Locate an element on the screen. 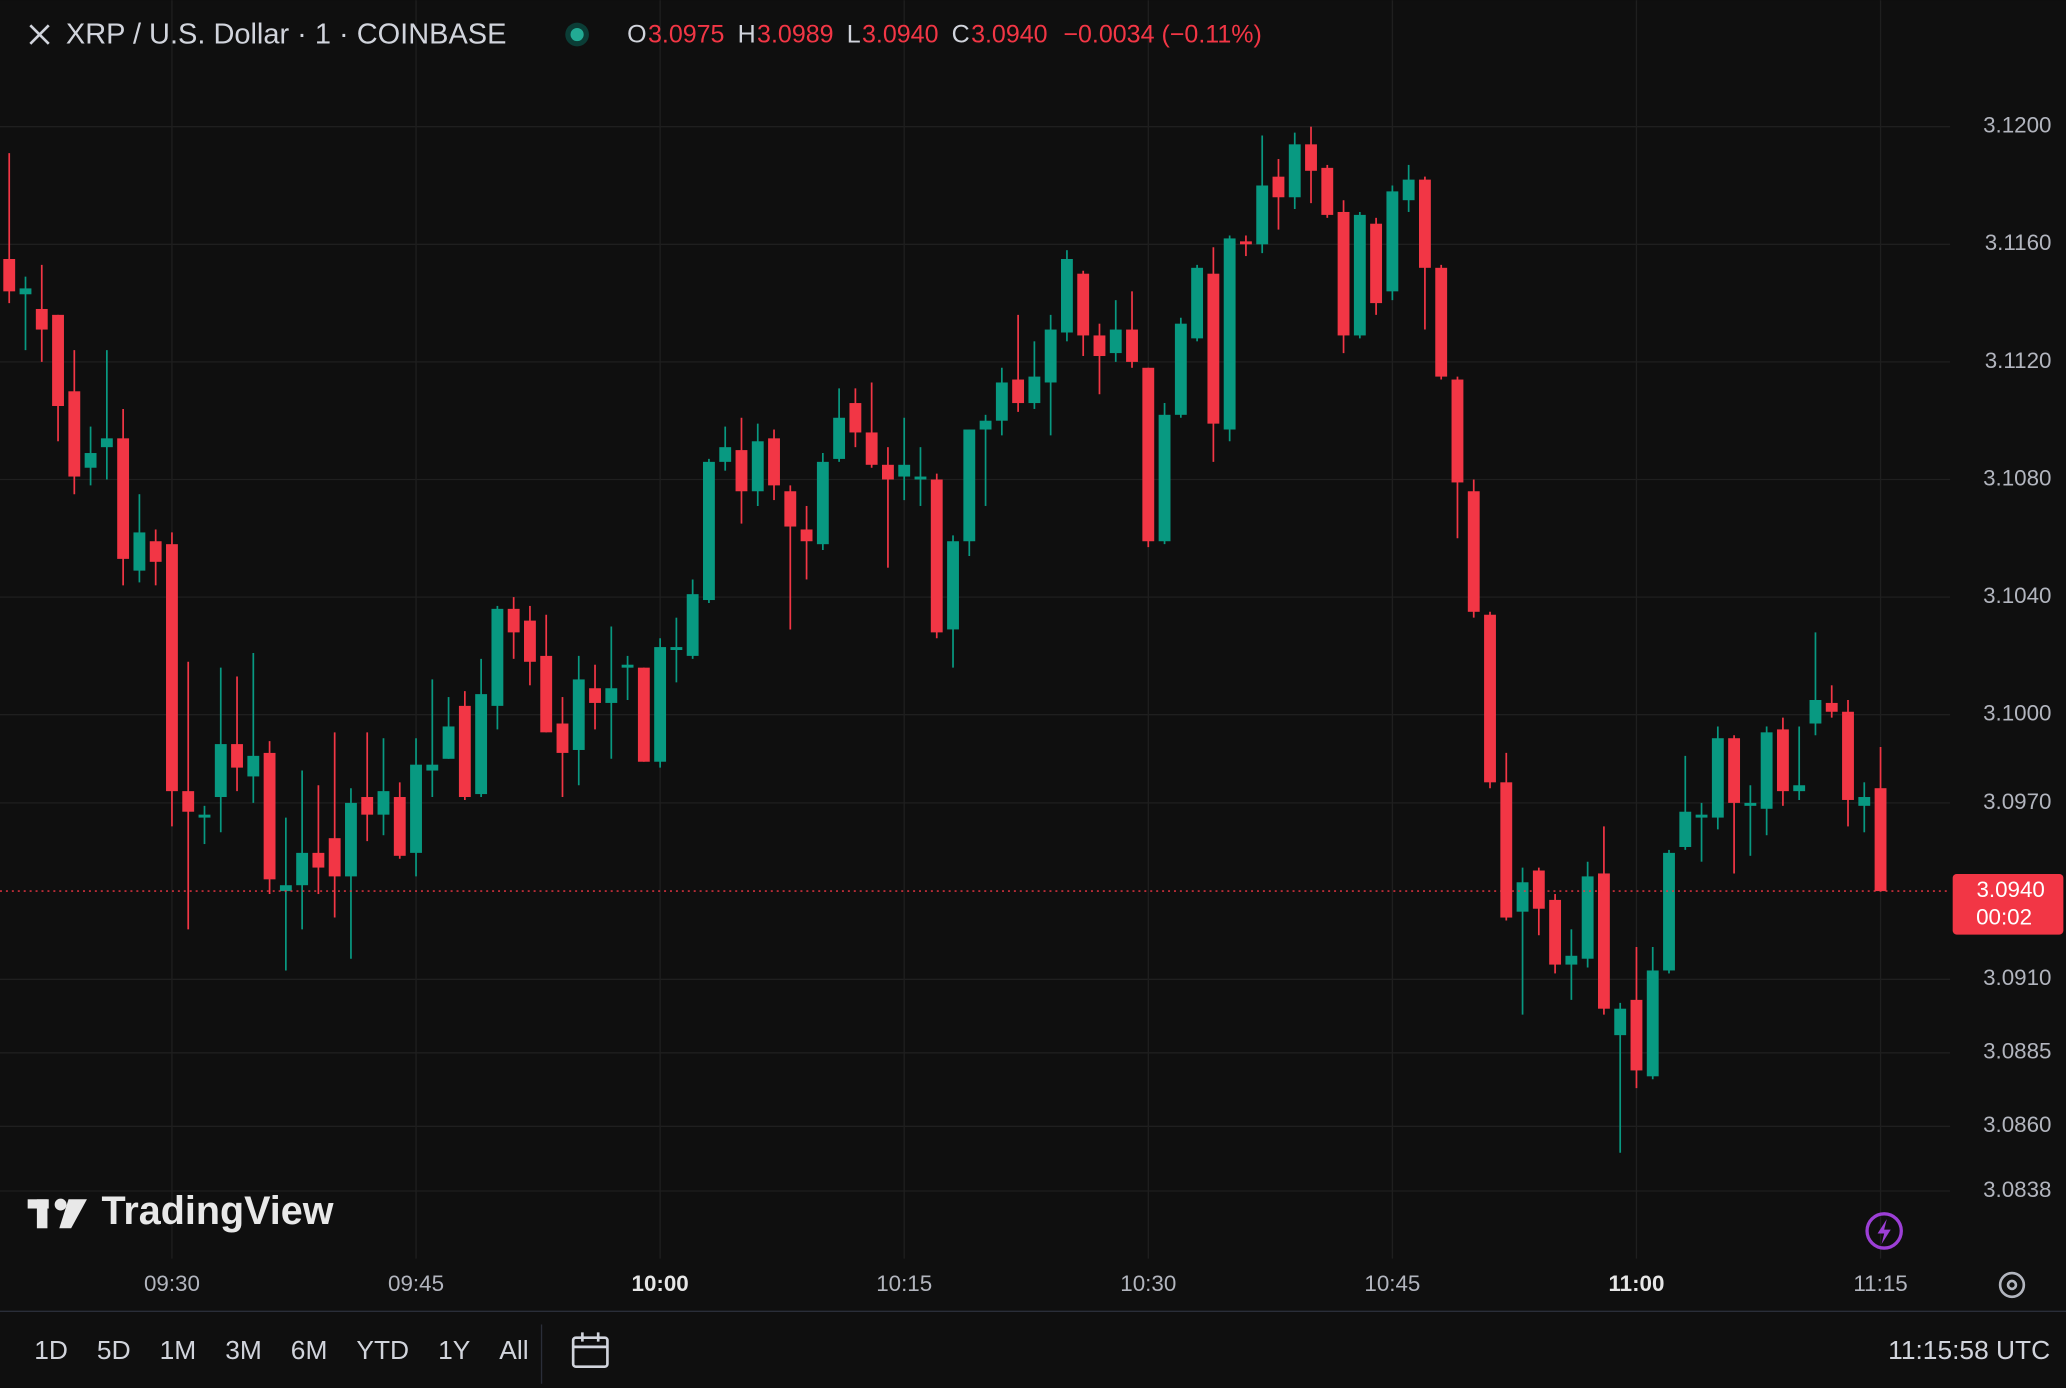 The width and height of the screenshot is (2066, 1388). y-tick-label: 3.1000 is located at coordinates (2017, 713).